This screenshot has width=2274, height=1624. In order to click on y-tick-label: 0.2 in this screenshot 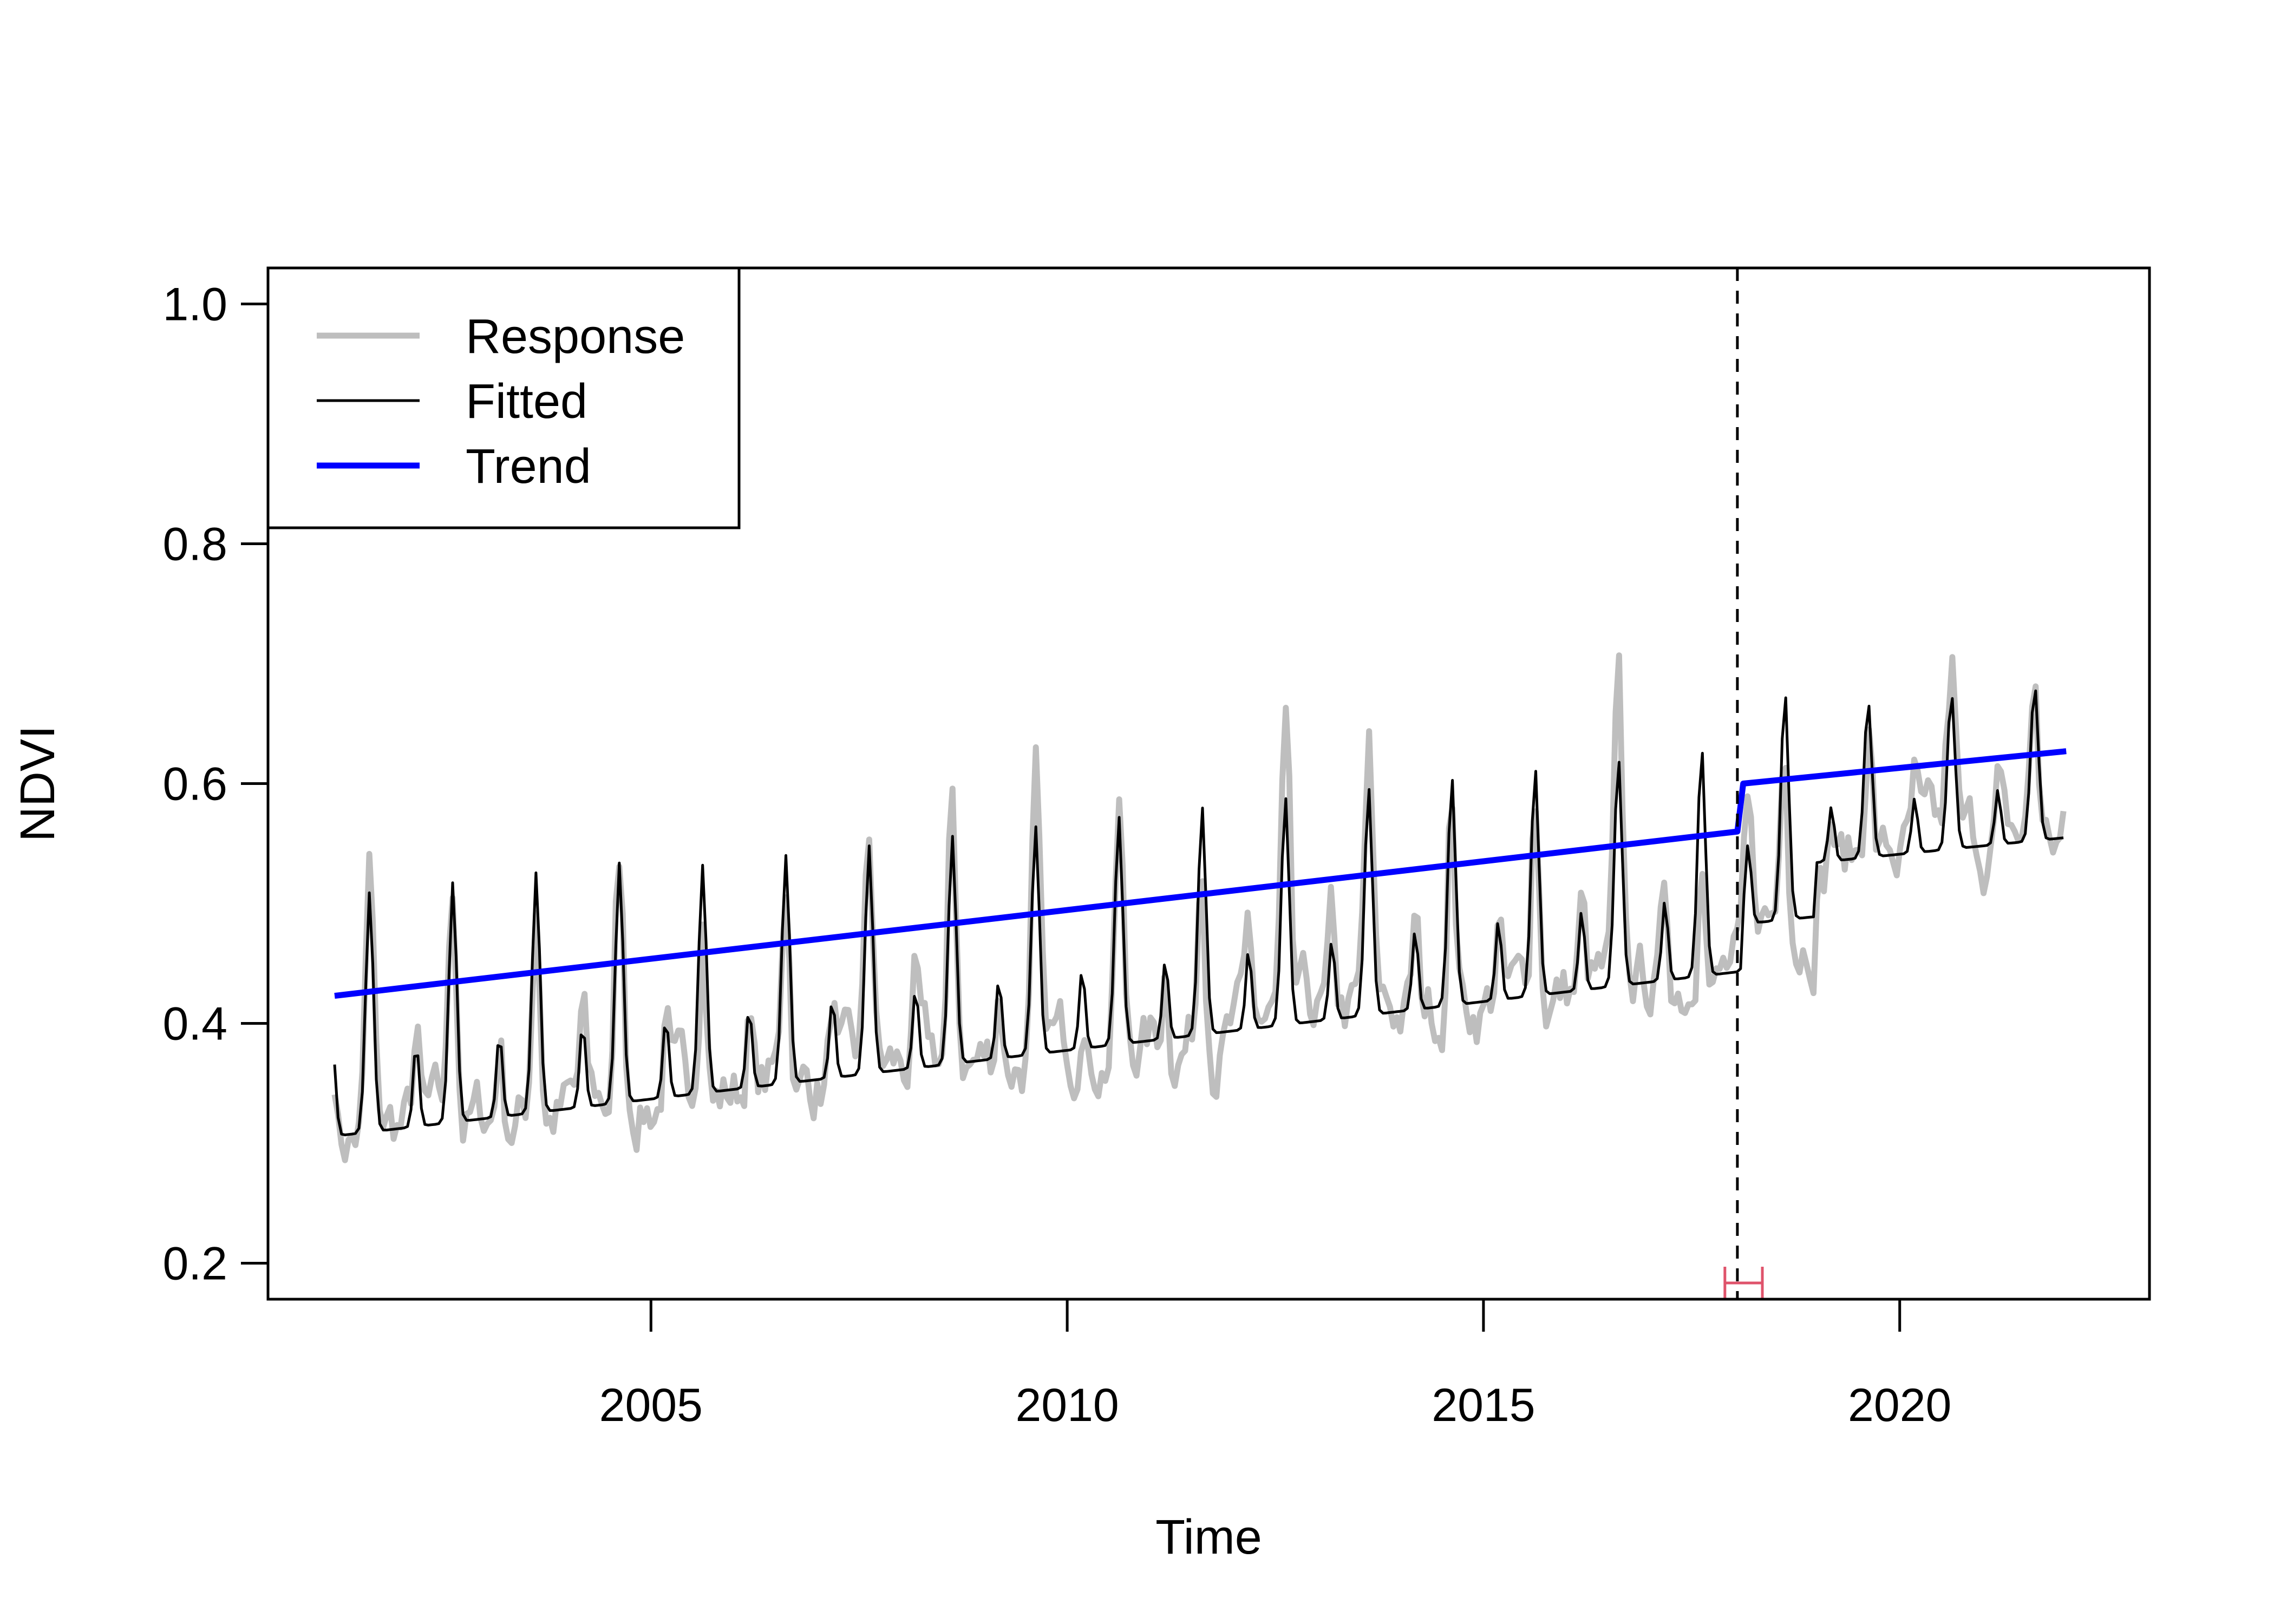, I will do `click(195, 1264)`.